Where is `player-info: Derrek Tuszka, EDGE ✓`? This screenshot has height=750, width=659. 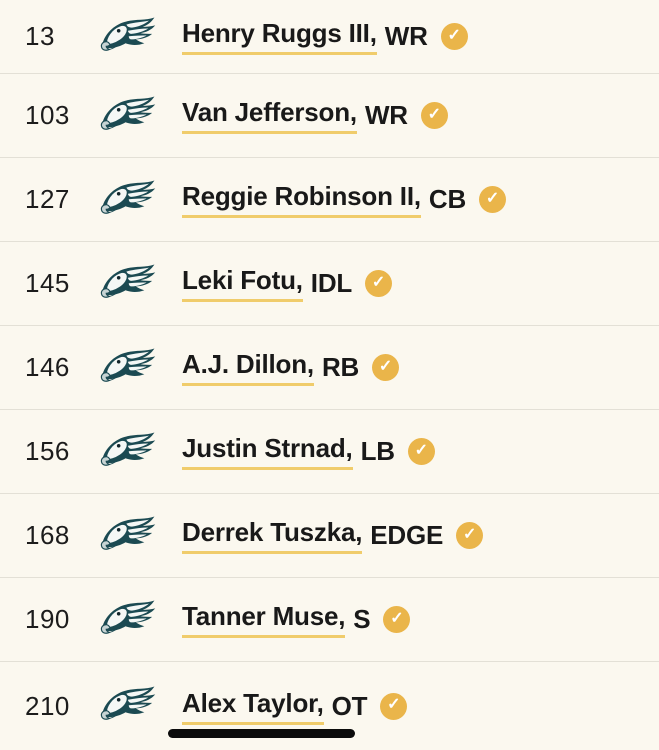 player-info: Derrek Tuszka, EDGE ✓ is located at coordinates (333, 535).